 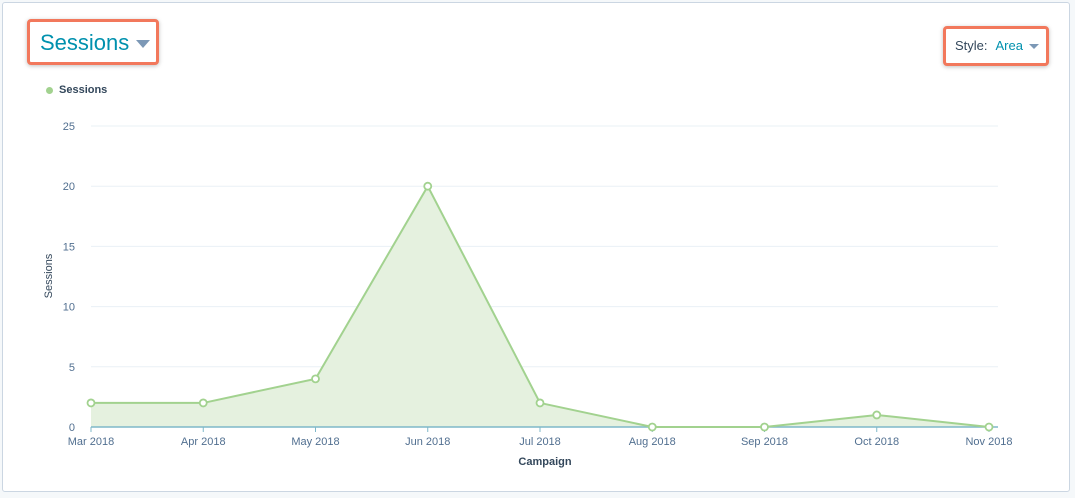 What do you see at coordinates (764, 442) in the screenshot?
I see `x-tick-label: Sep 2018` at bounding box center [764, 442].